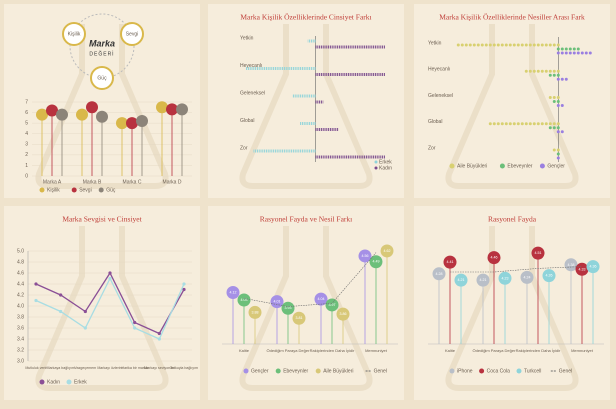 This screenshot has width=616, height=409. What do you see at coordinates (556, 166) in the screenshot?
I see `legend-label: Gençler` at bounding box center [556, 166].